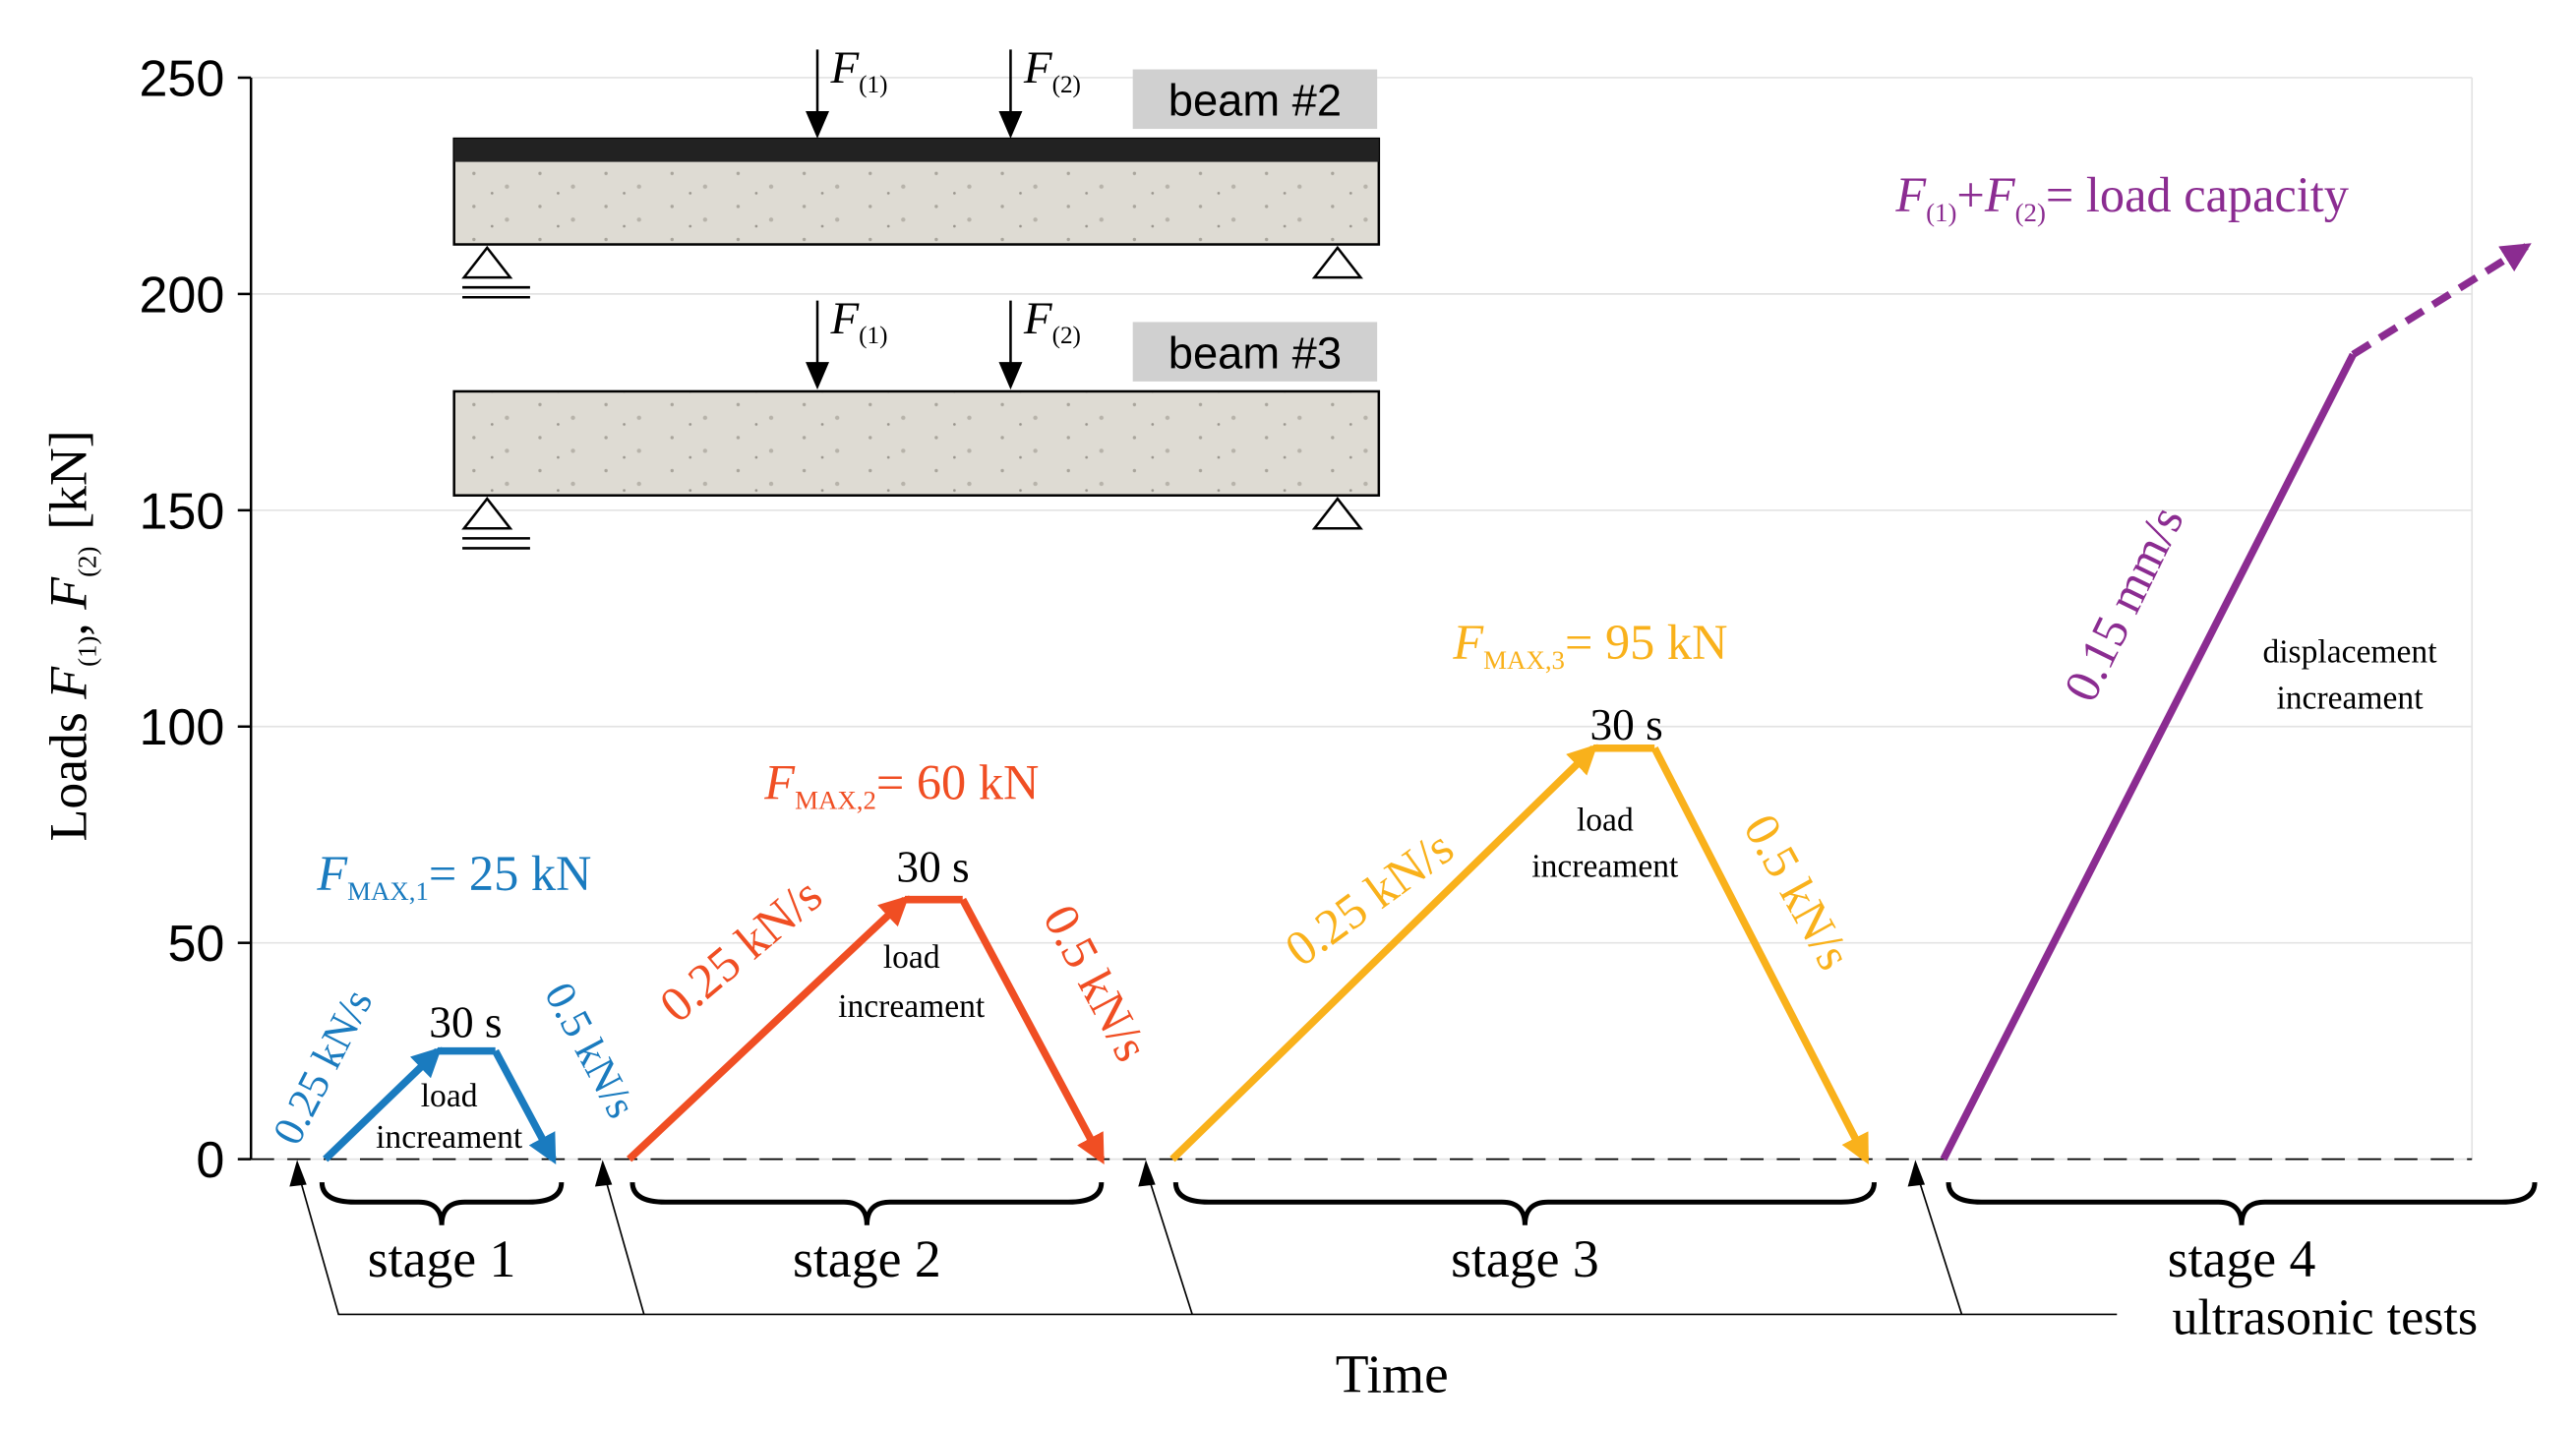 The width and height of the screenshot is (2576, 1430). Describe the element at coordinates (914, 219) in the screenshot. I see `force-arrows` at that location.